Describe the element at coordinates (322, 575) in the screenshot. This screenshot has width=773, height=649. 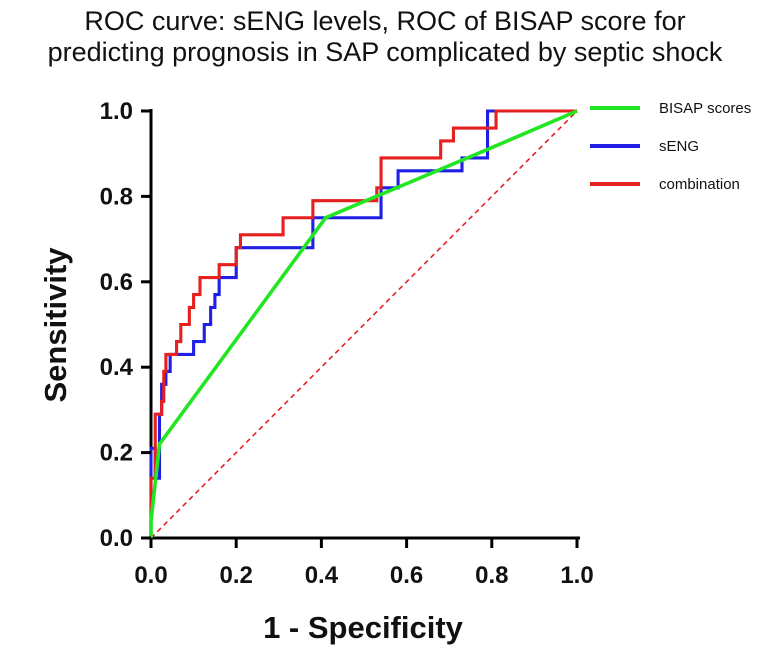
I see `x-tick-label: 0.4` at that location.